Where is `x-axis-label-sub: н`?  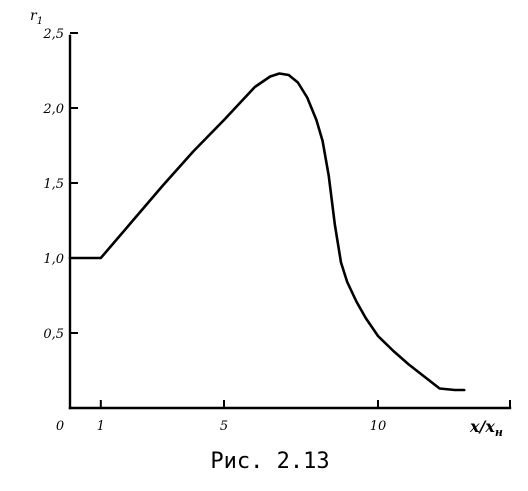
x-axis-label-sub: н is located at coordinates (499, 432).